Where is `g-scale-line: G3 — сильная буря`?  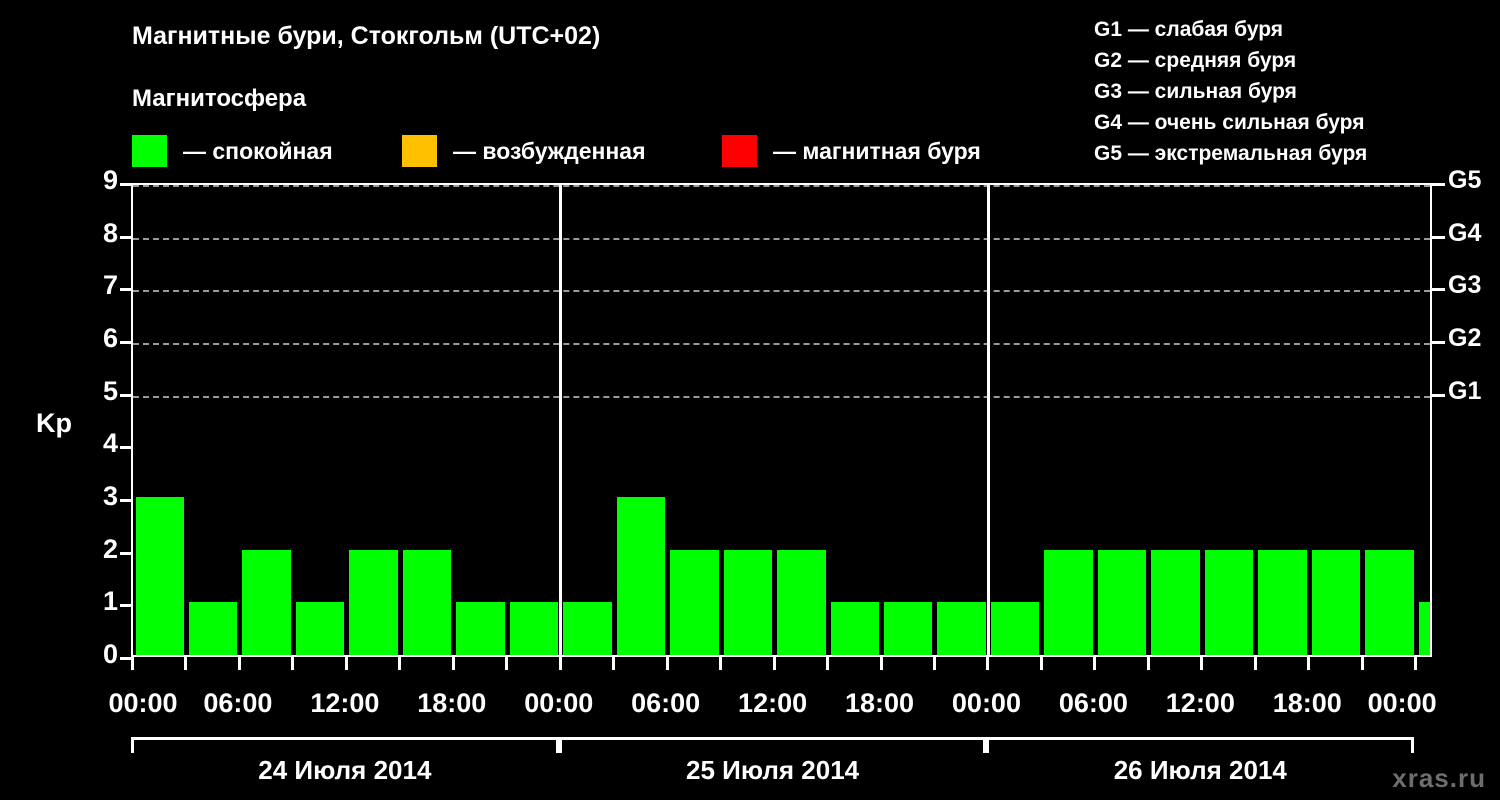 g-scale-line: G3 — сильная буря is located at coordinates (1282, 91).